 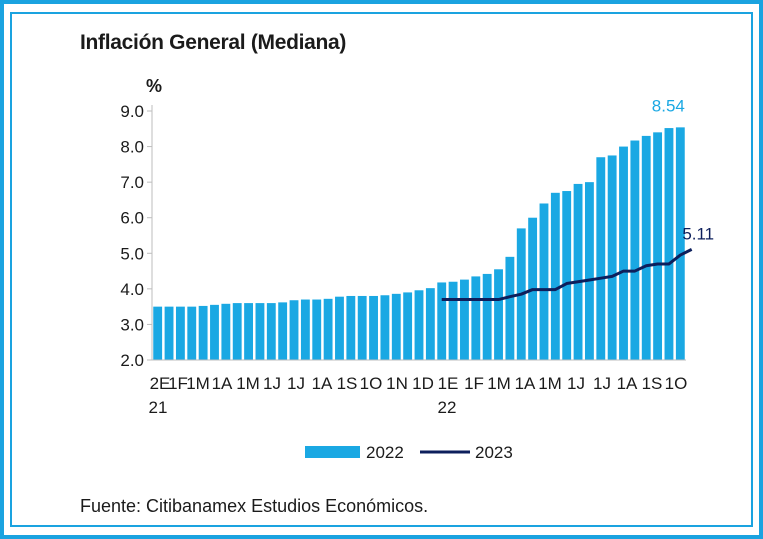 What do you see at coordinates (132, 324) in the screenshot?
I see `y-tick-label: 3.0` at bounding box center [132, 324].